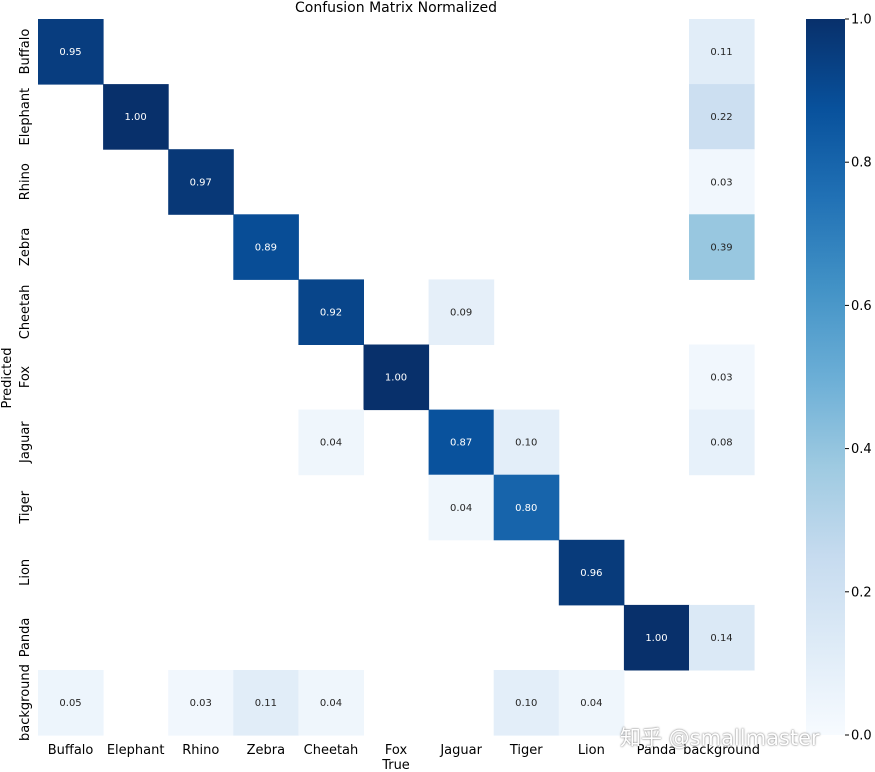  Describe the element at coordinates (825, 377) in the screenshot. I see `colorbar` at that location.